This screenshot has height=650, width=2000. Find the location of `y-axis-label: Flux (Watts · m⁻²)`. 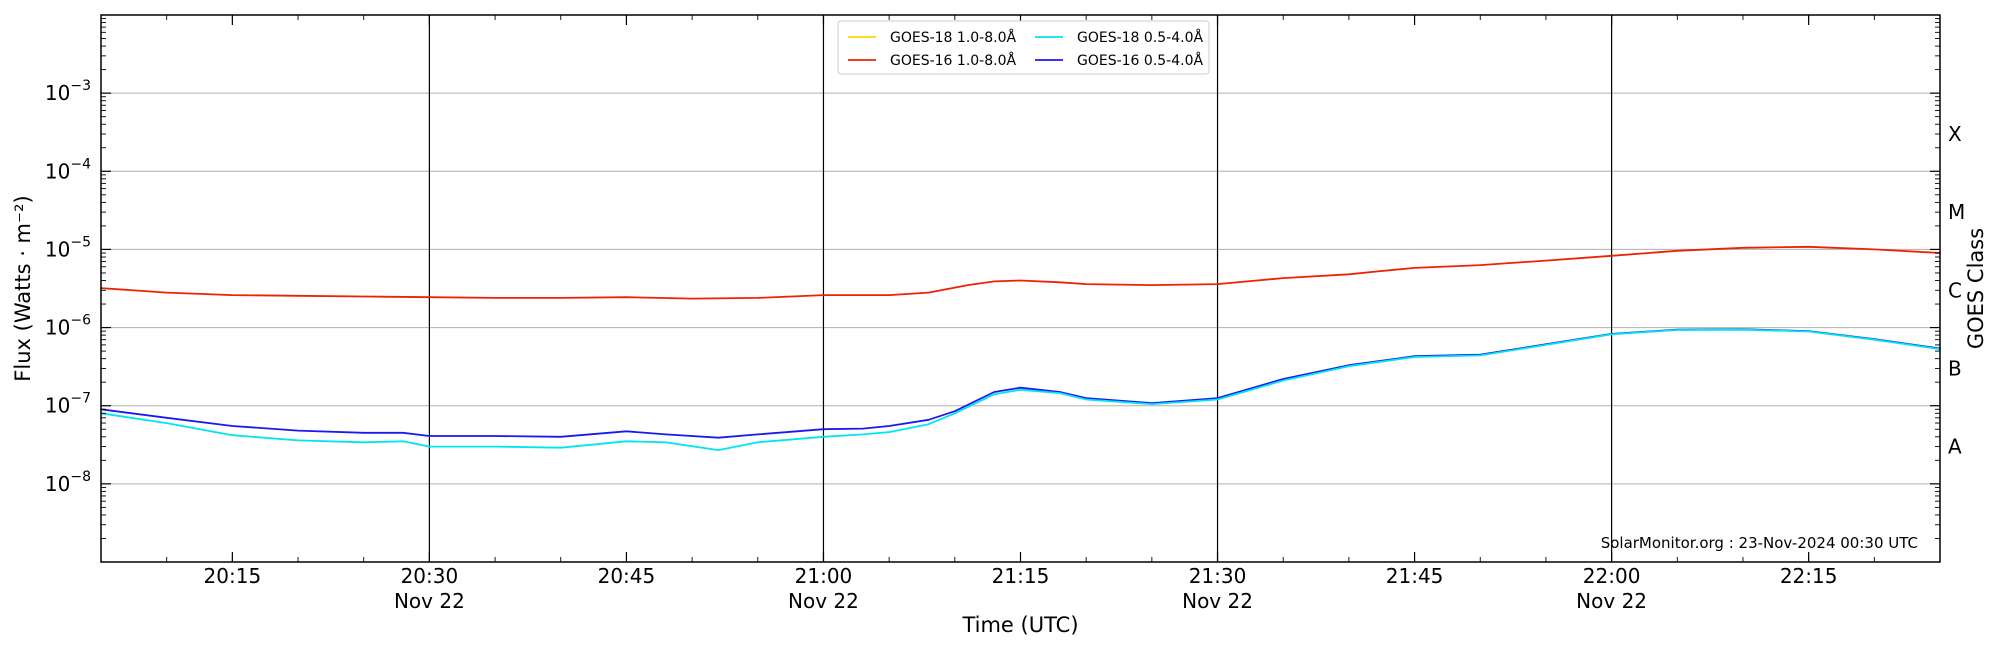

y-axis-label: Flux (Watts · m⁻²) is located at coordinates (23, 288).